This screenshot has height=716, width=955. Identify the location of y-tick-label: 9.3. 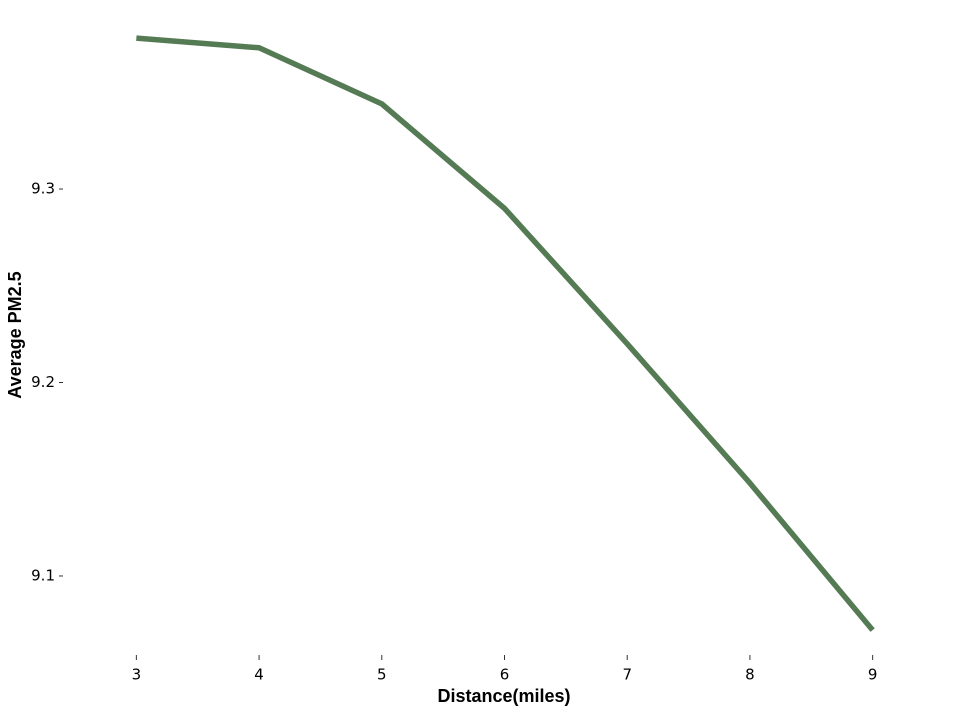
(43, 189).